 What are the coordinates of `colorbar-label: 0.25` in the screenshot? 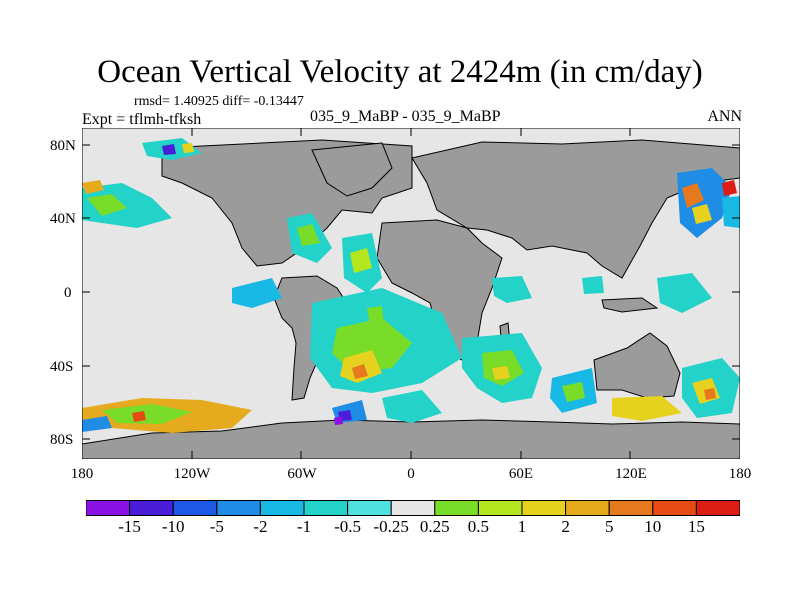 It's located at (434, 526).